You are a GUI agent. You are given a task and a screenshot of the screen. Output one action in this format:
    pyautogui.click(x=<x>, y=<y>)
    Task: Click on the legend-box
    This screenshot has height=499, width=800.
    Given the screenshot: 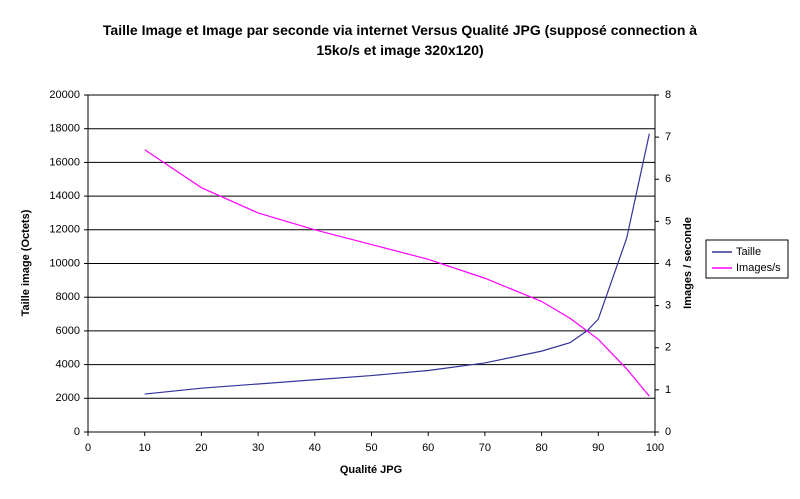 What is the action you would take?
    pyautogui.click(x=747, y=259)
    